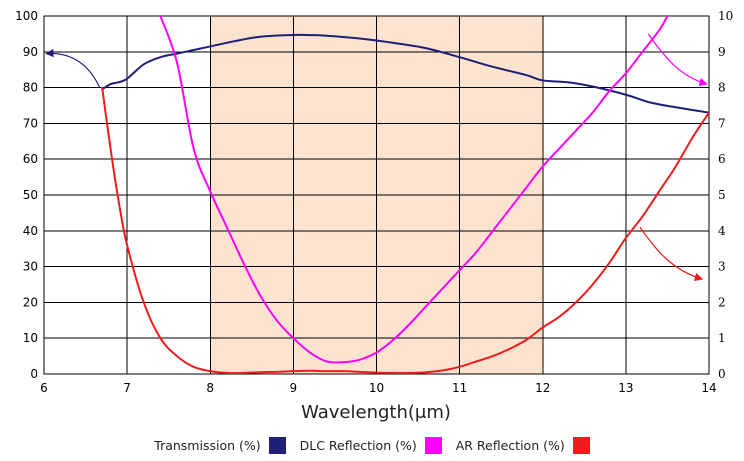 Image resolution: width=744 pixels, height=461 pixels. What do you see at coordinates (127, 388) in the screenshot?
I see `x-tick-label: 7` at bounding box center [127, 388].